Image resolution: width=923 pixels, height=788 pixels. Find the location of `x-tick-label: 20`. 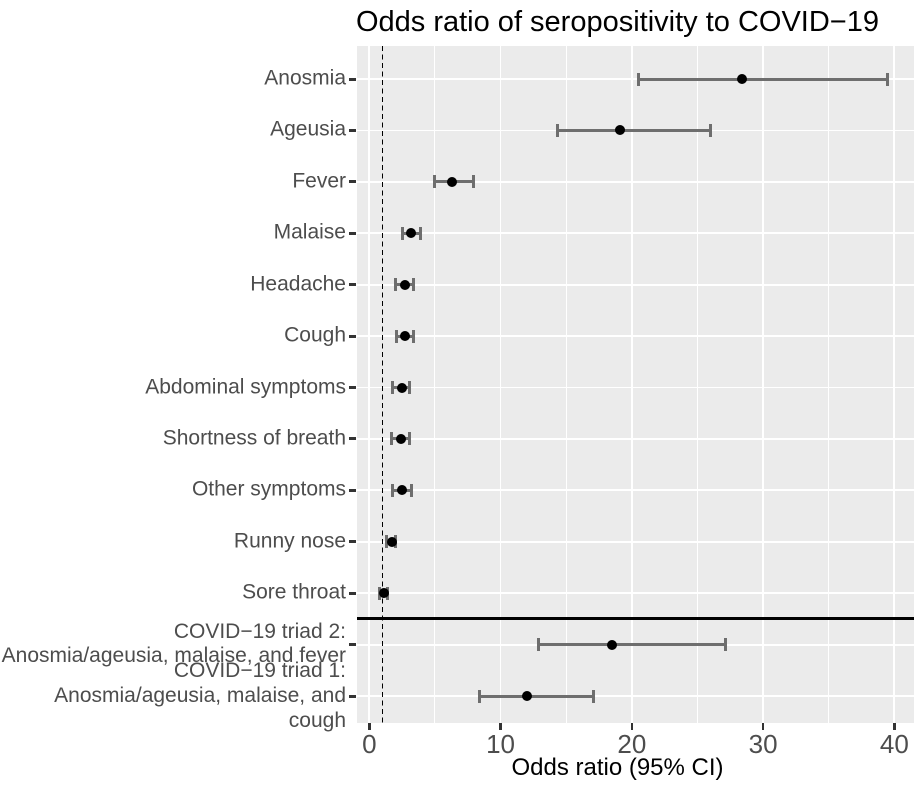

x-tick-label: 20 is located at coordinates (632, 744).